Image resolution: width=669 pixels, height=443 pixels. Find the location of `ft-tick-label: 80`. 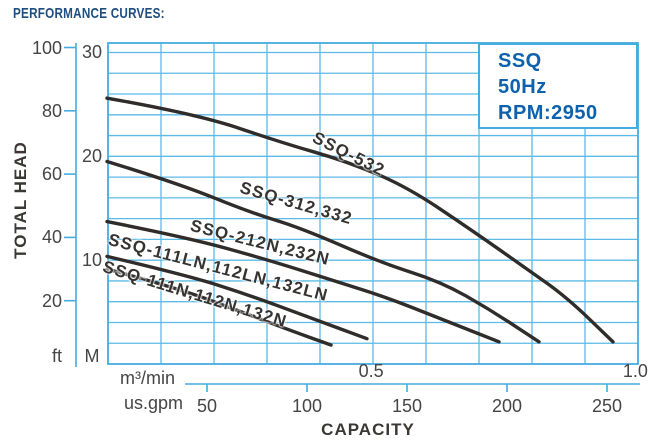

ft-tick-label: 80 is located at coordinates (51, 110).